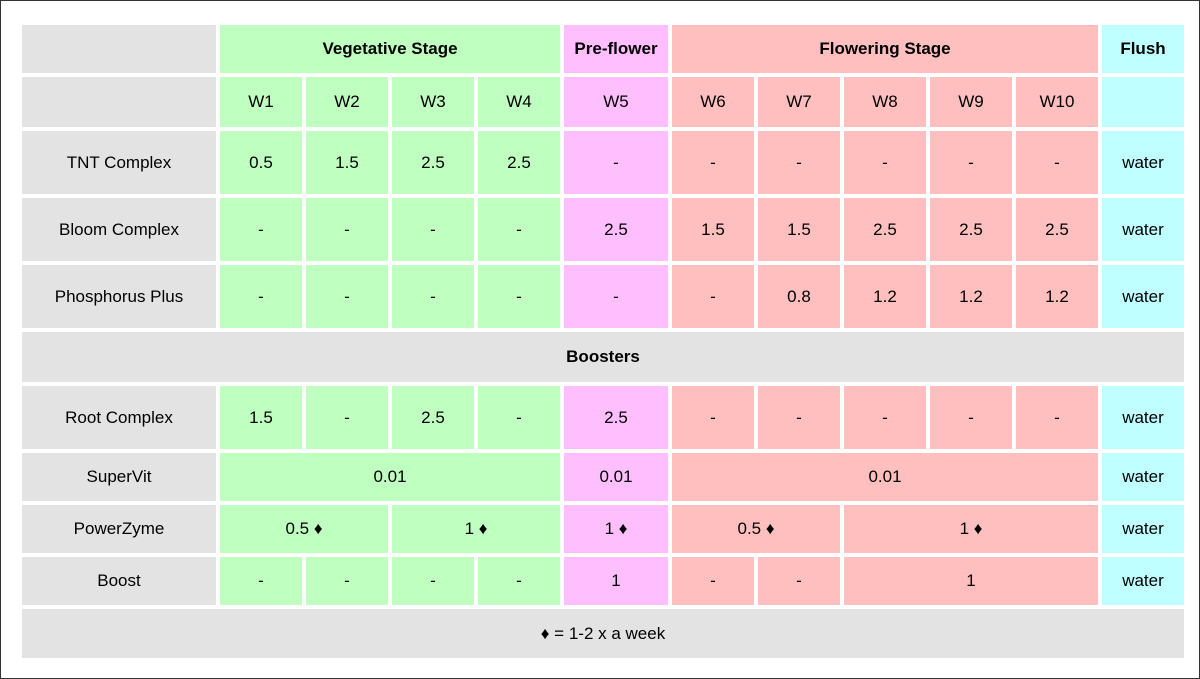 Image resolution: width=1200 pixels, height=679 pixels. Describe the element at coordinates (261, 102) in the screenshot. I see `week-header: W1` at that location.